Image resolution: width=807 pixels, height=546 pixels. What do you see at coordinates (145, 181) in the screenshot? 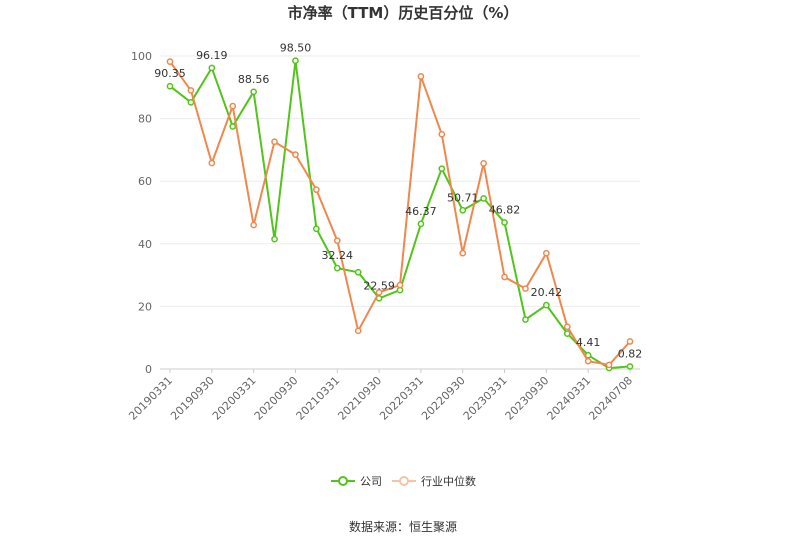
I see `y-tick-label: 60` at bounding box center [145, 181].